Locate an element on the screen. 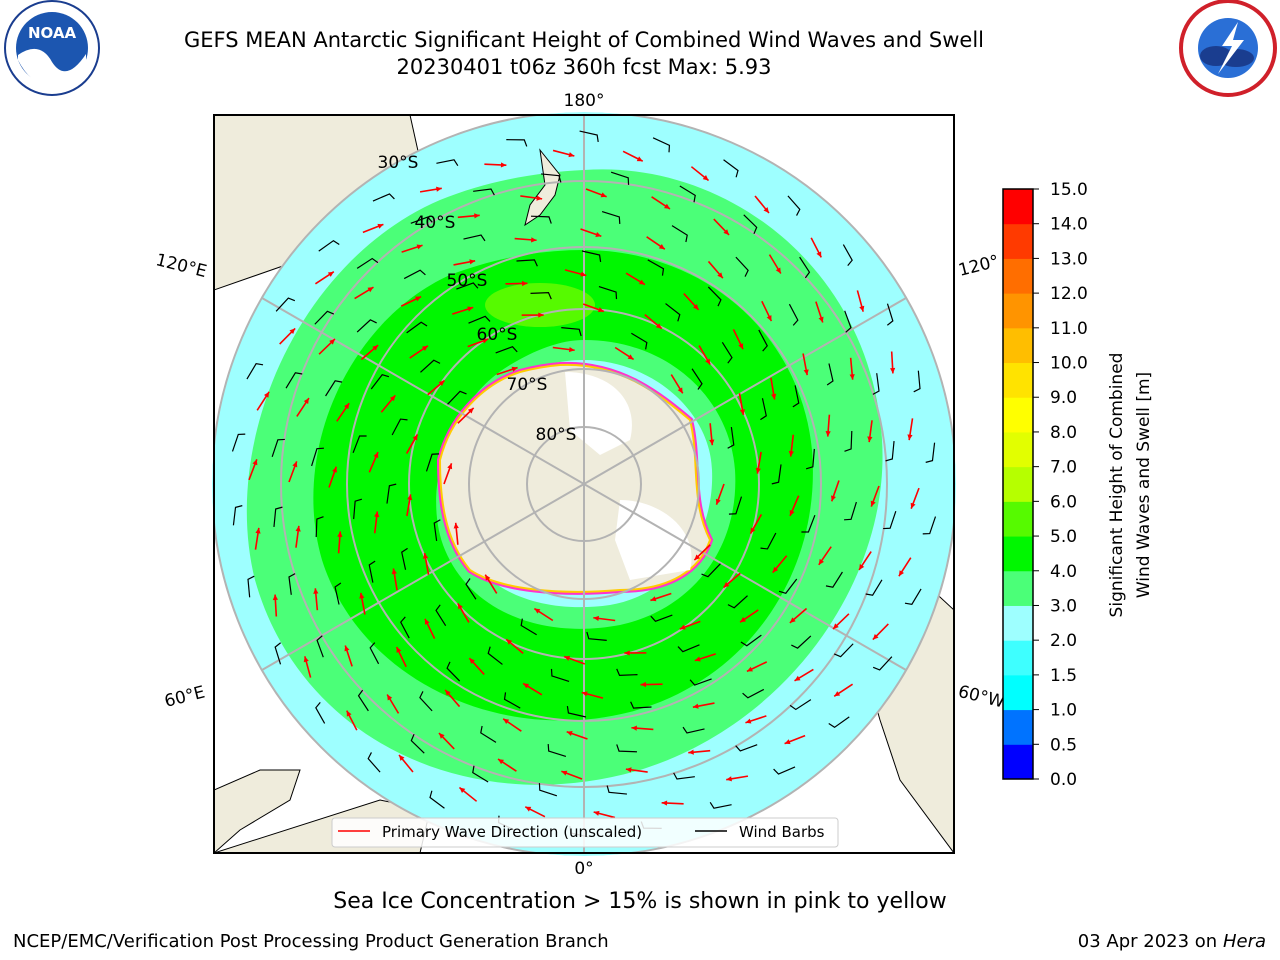  colorbar-tick-label: 7.0 is located at coordinates (1063, 468).